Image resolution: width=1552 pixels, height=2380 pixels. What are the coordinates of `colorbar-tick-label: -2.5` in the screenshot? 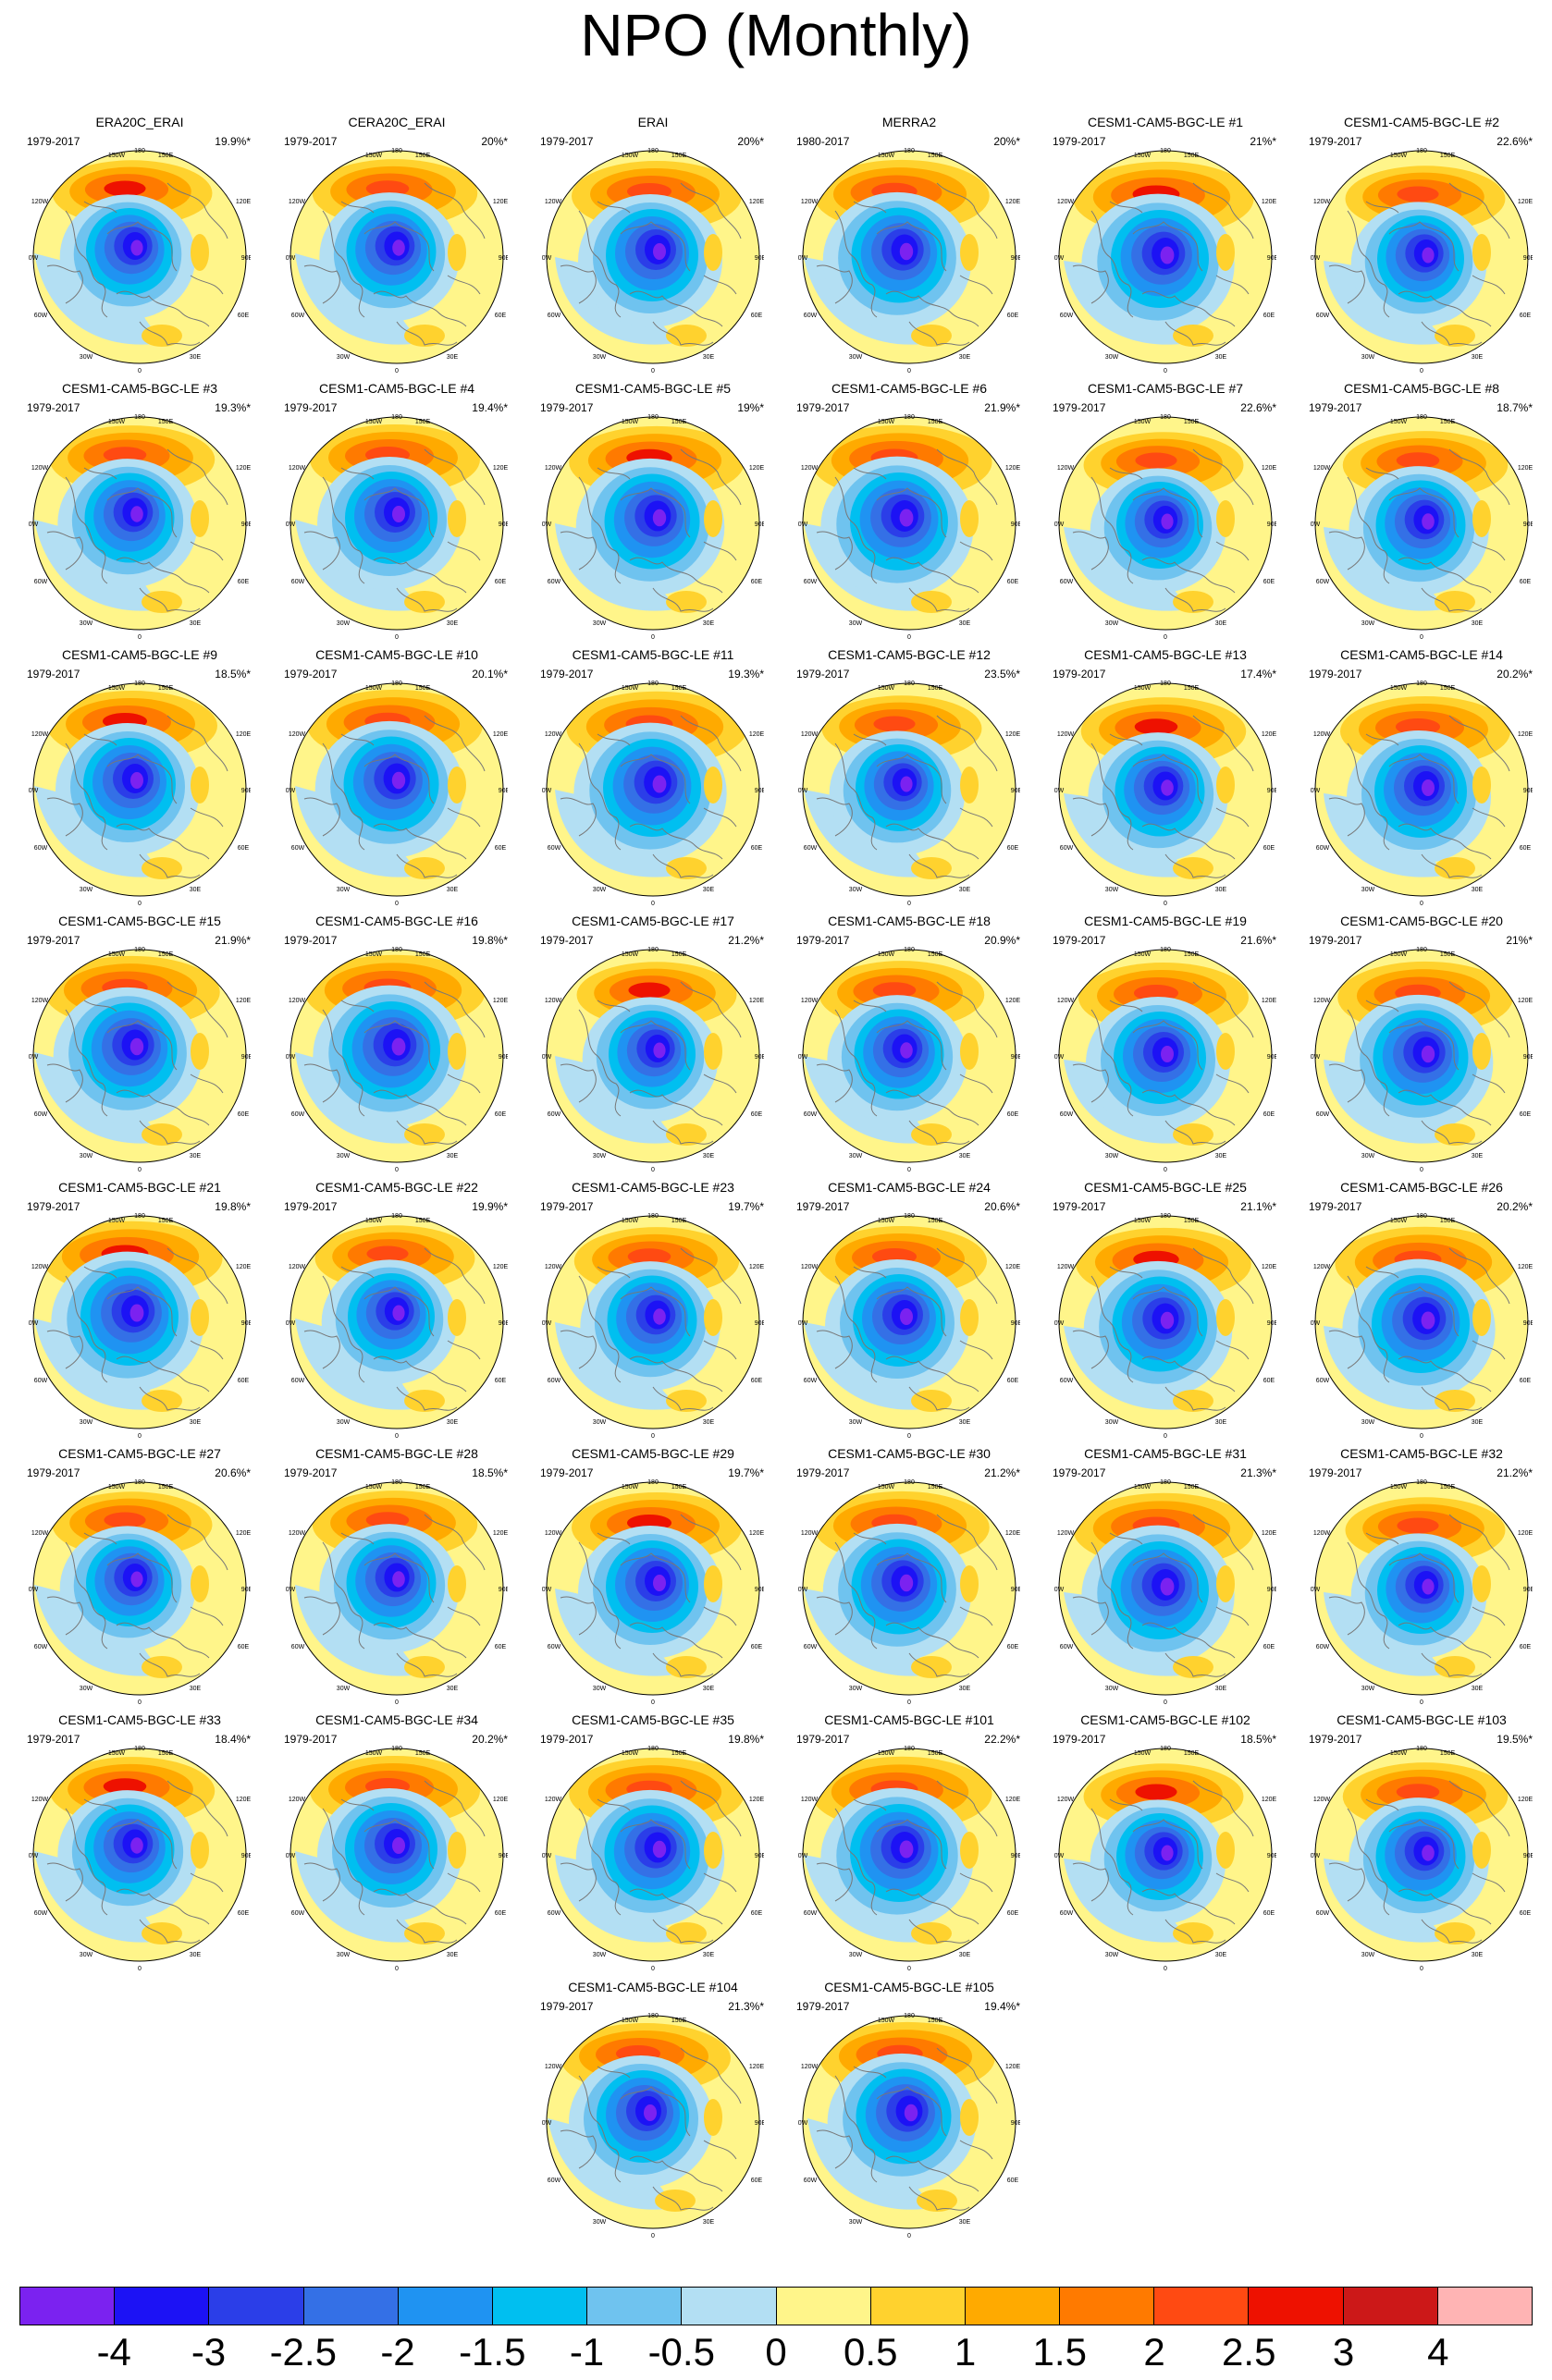 It's located at (303, 2352).